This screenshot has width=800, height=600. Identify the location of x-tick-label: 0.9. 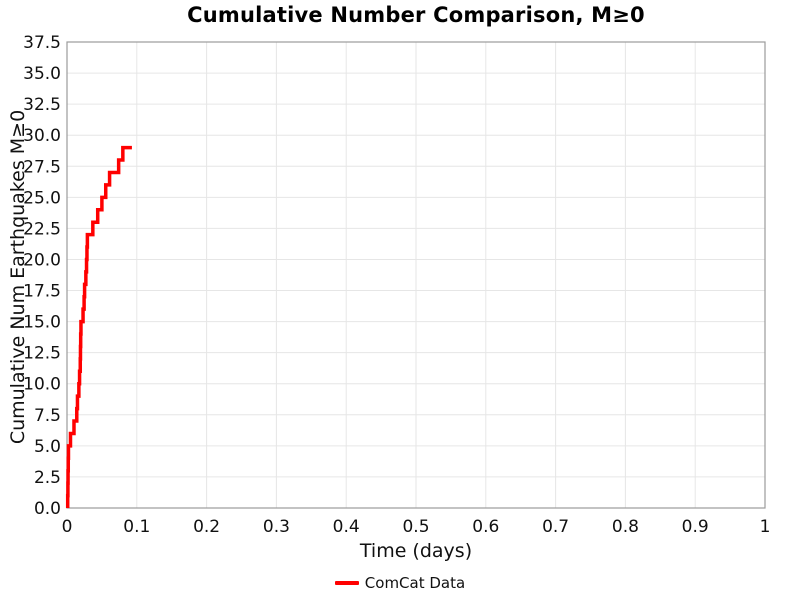
(695, 527).